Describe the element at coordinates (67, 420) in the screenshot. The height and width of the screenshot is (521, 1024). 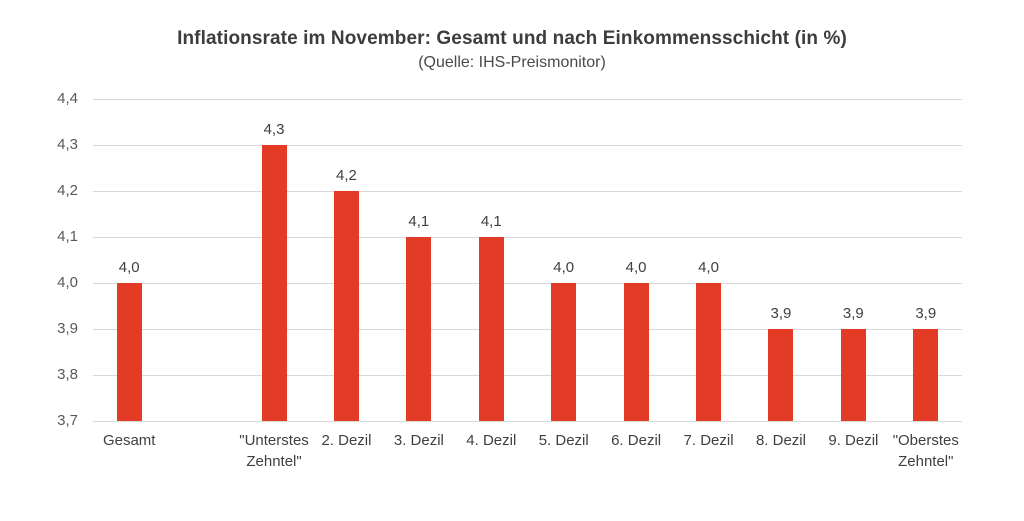
I see `y-tick-label: 3,7` at that location.